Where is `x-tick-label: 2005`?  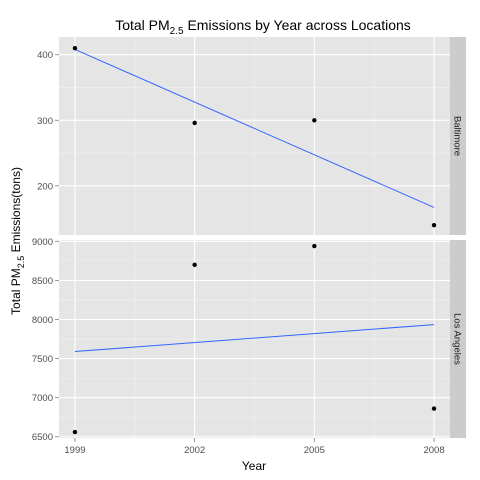 x-tick-label: 2005 is located at coordinates (314, 450).